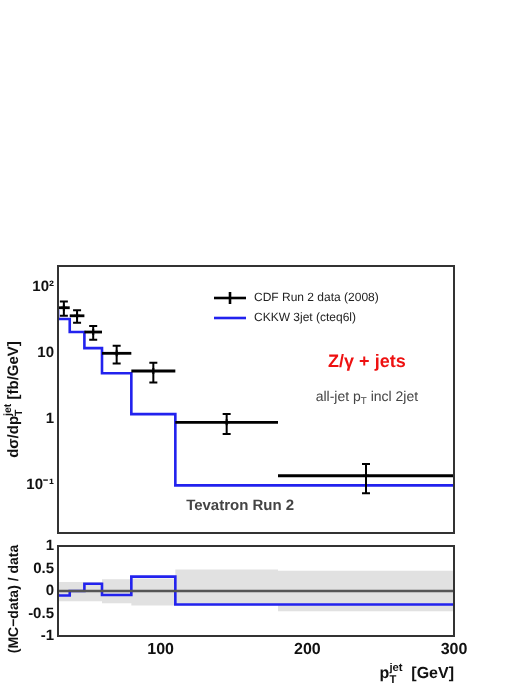 This screenshot has height=688, width=532. What do you see at coordinates (367, 361) in the screenshot?
I see `annotation: Z/γ + jets` at bounding box center [367, 361].